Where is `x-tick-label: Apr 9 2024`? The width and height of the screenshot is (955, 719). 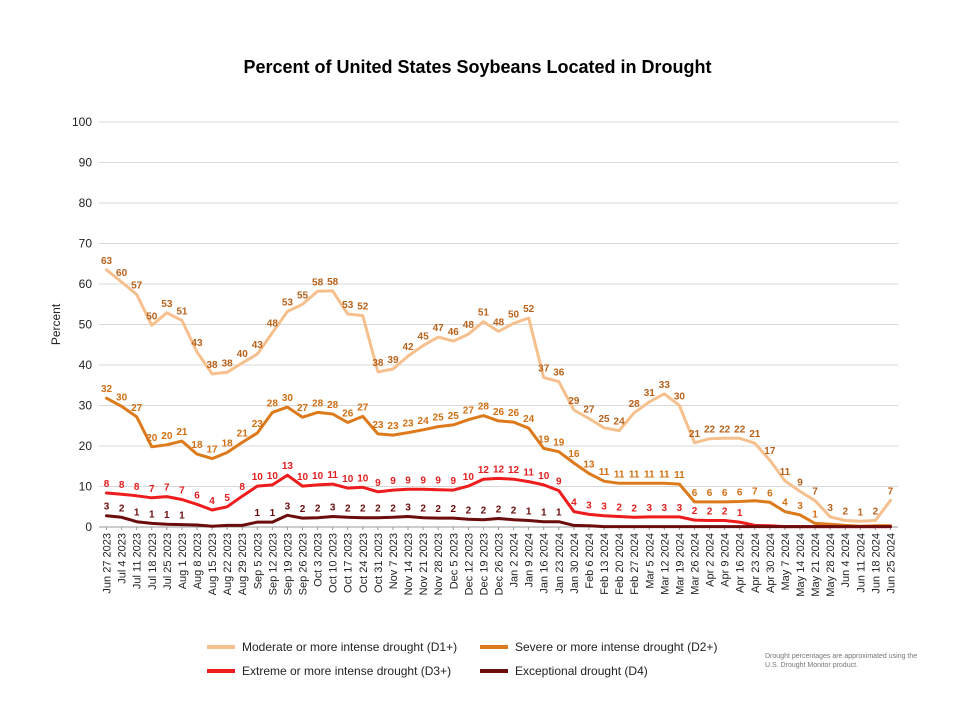
x-tick-label: Apr 9 2024 is located at coordinates (726, 560).